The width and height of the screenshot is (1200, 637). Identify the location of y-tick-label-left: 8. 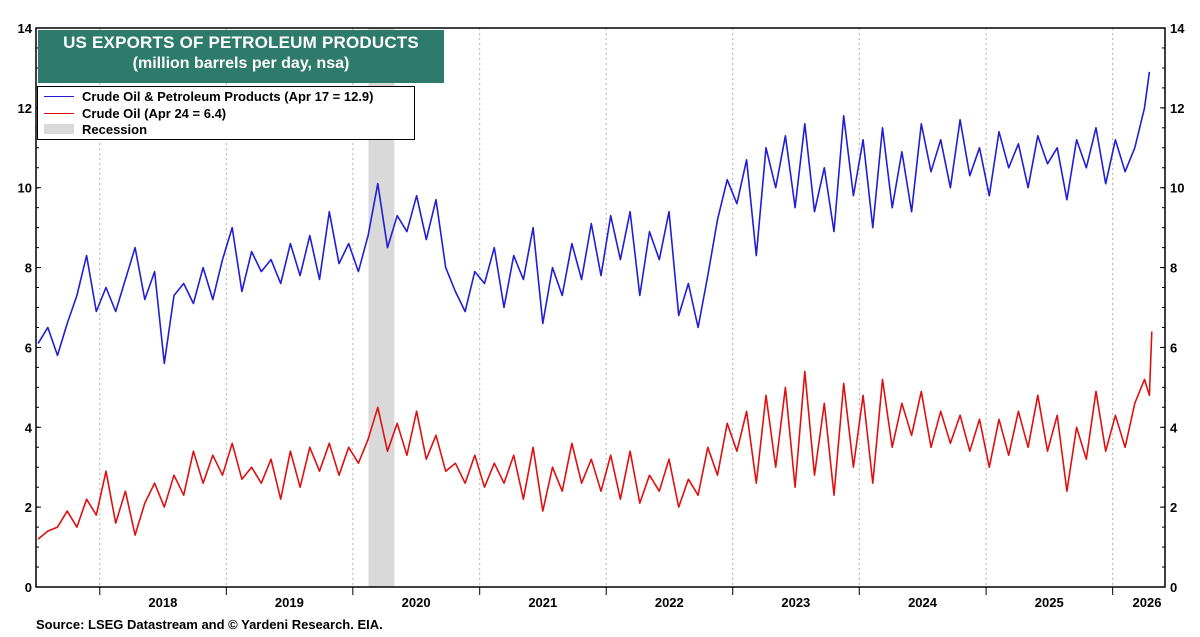
(28, 268).